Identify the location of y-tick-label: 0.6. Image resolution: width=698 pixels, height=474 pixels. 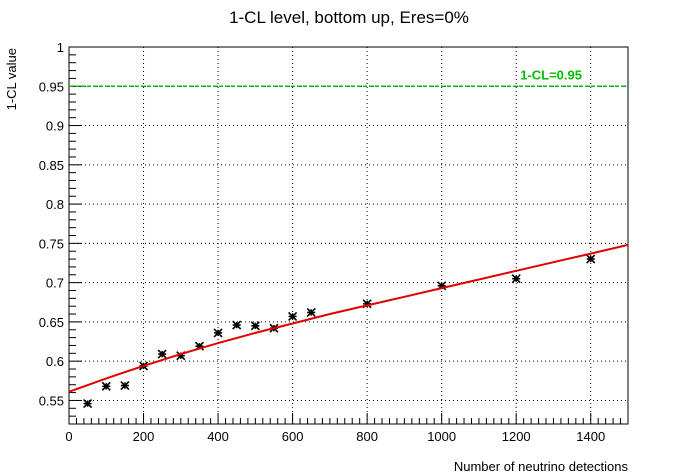
(55, 361).